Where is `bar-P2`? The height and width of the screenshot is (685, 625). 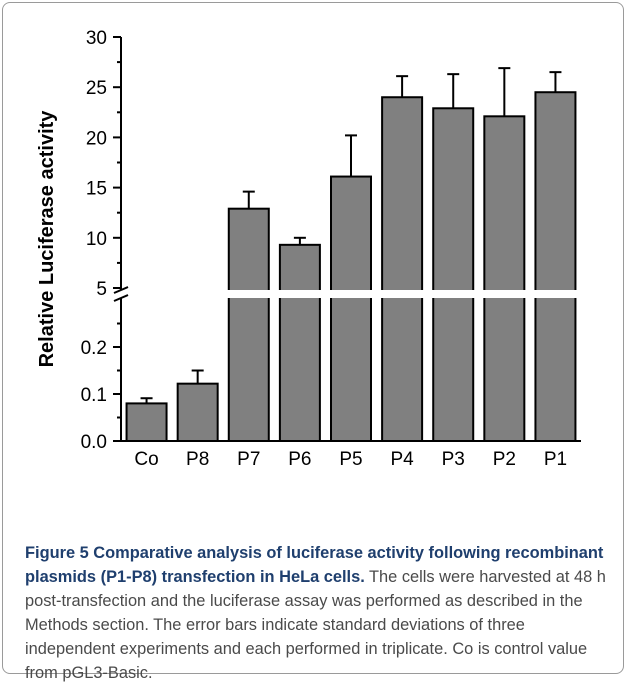 bar-P2 is located at coordinates (504, 278).